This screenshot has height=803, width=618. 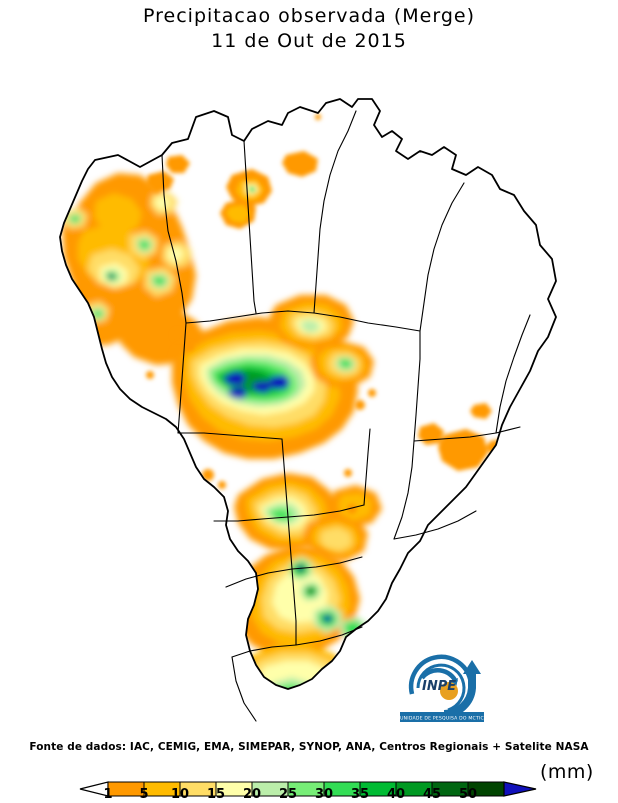 What do you see at coordinates (107, 793) in the screenshot?
I see `colorbar-tick-label: 1` at bounding box center [107, 793].